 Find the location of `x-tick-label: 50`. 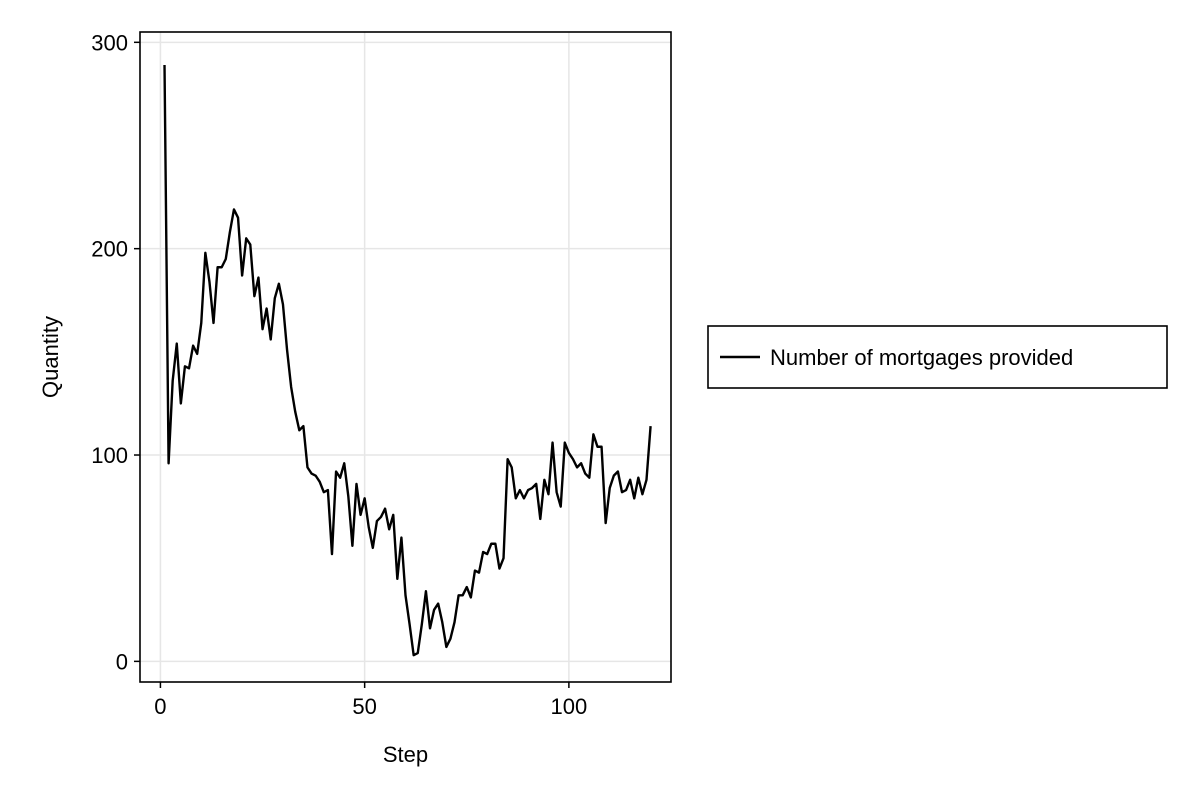

x-tick-label: 50 is located at coordinates (364, 706).